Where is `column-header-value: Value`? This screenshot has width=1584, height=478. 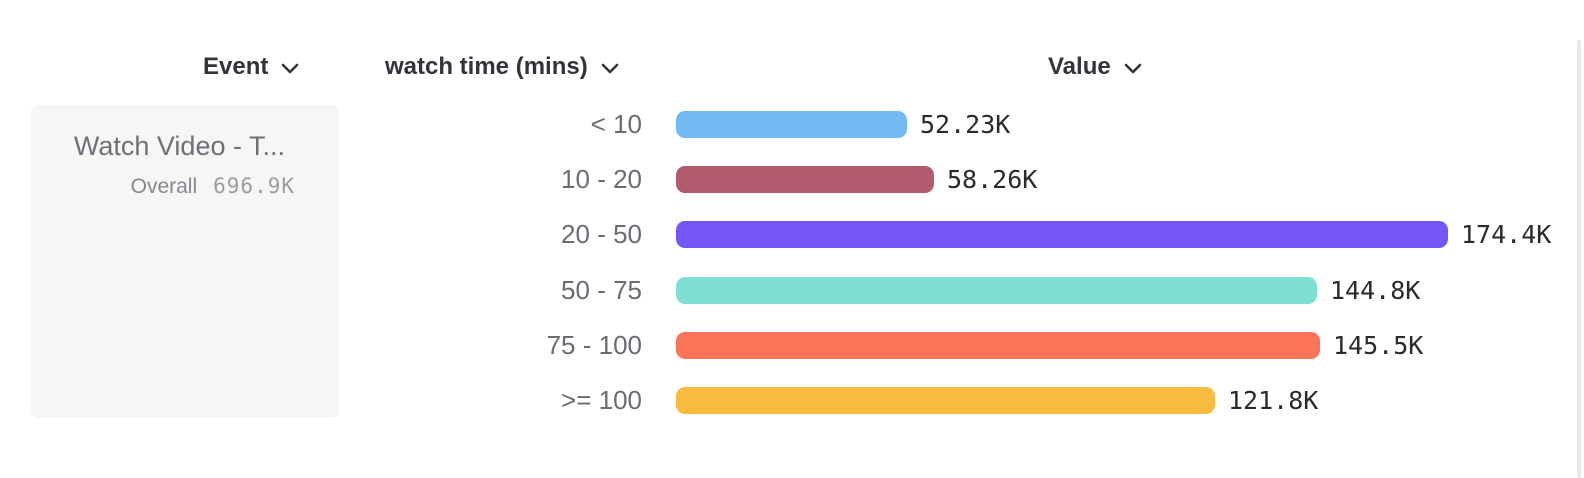 column-header-value: Value is located at coordinates (1095, 67).